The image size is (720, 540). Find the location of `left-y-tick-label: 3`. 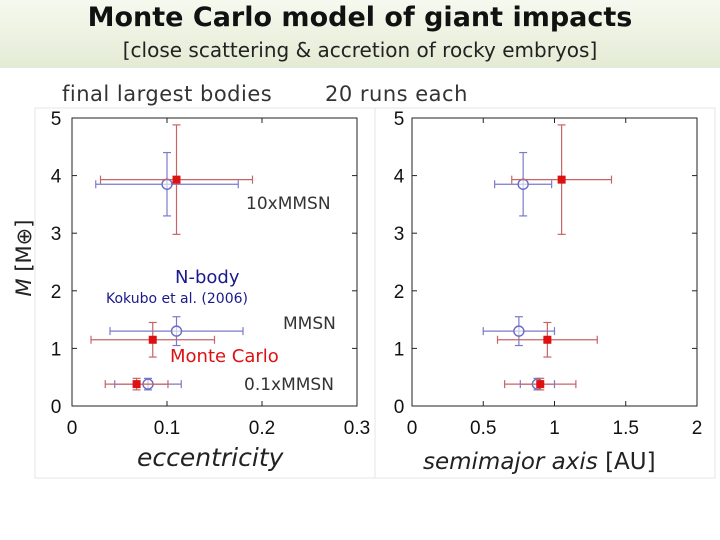

left-y-tick-label: 3 is located at coordinates (56, 234).